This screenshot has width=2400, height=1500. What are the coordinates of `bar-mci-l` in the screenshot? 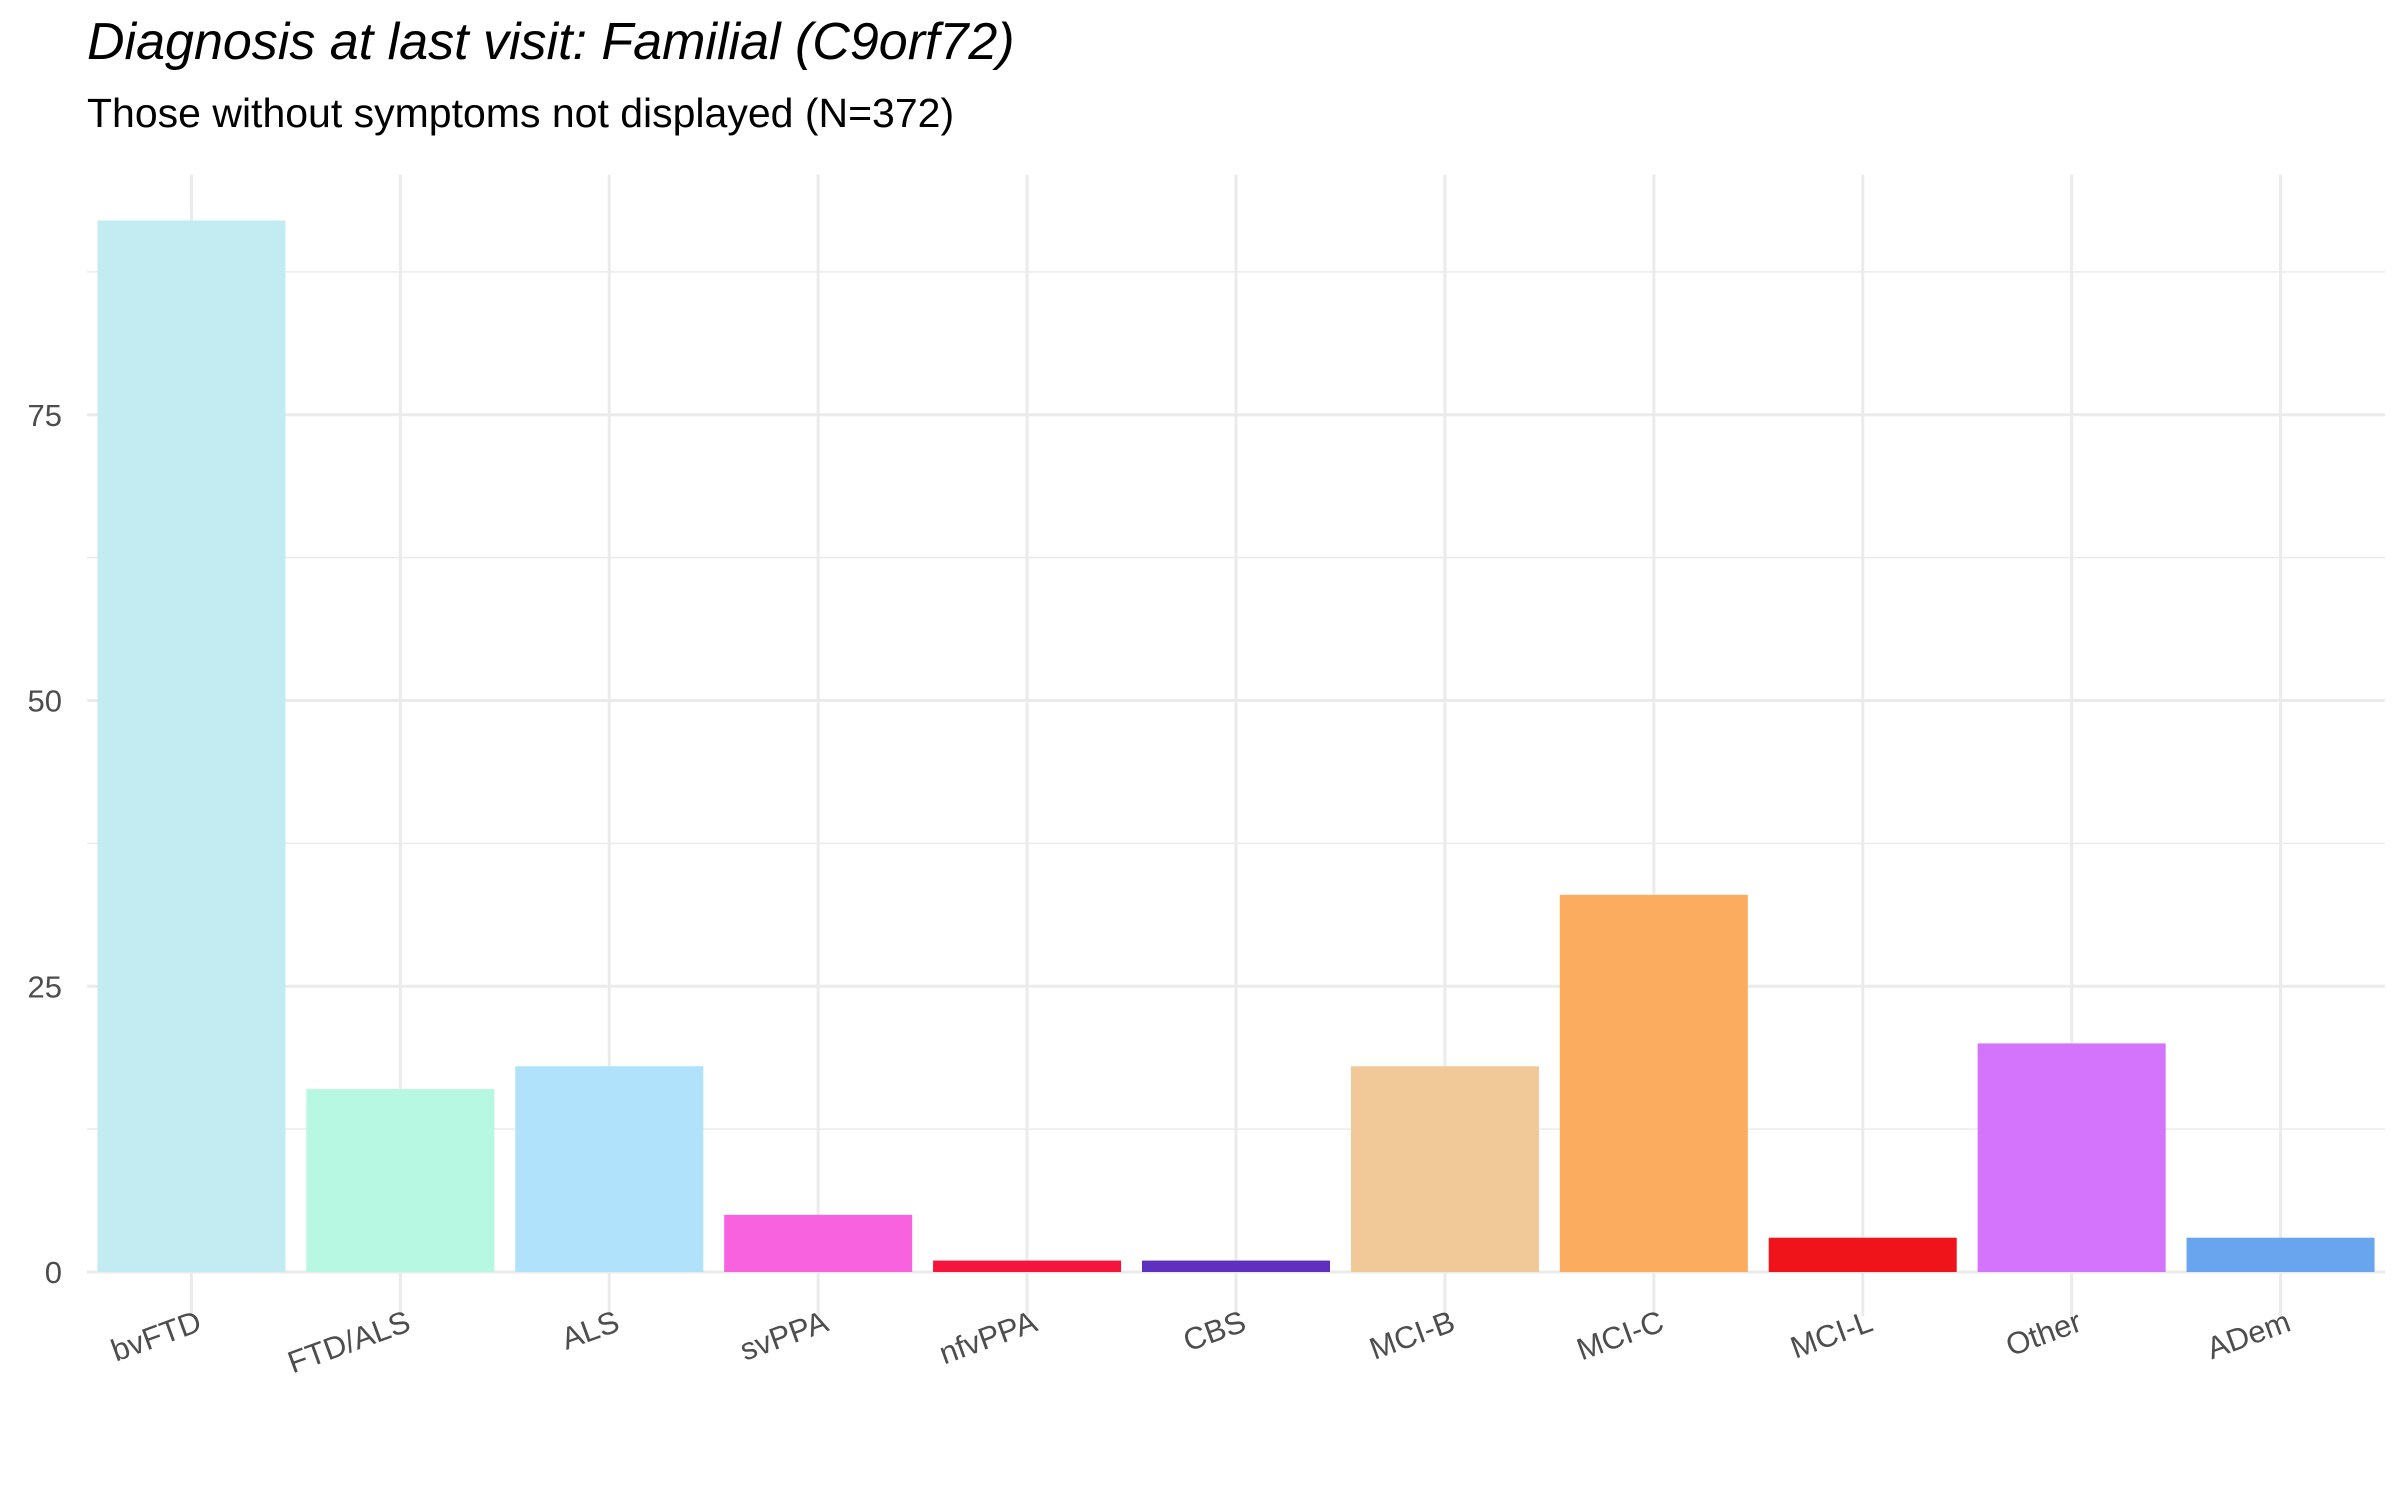 It's located at (1862, 1254).